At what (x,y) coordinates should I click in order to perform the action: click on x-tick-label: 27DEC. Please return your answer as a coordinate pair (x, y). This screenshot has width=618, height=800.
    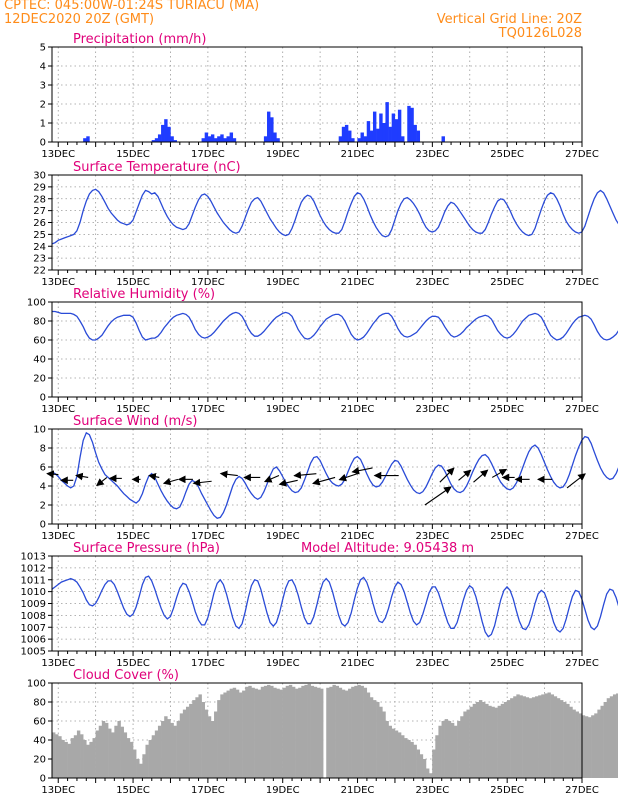
    Looking at the image, I should click on (582, 409).